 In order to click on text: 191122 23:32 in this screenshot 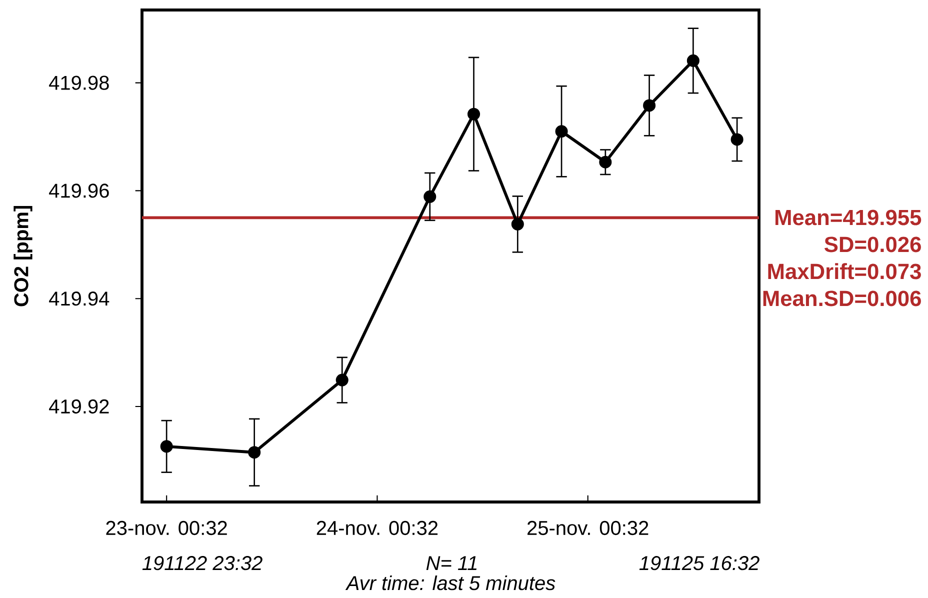, I will do `click(202, 563)`.